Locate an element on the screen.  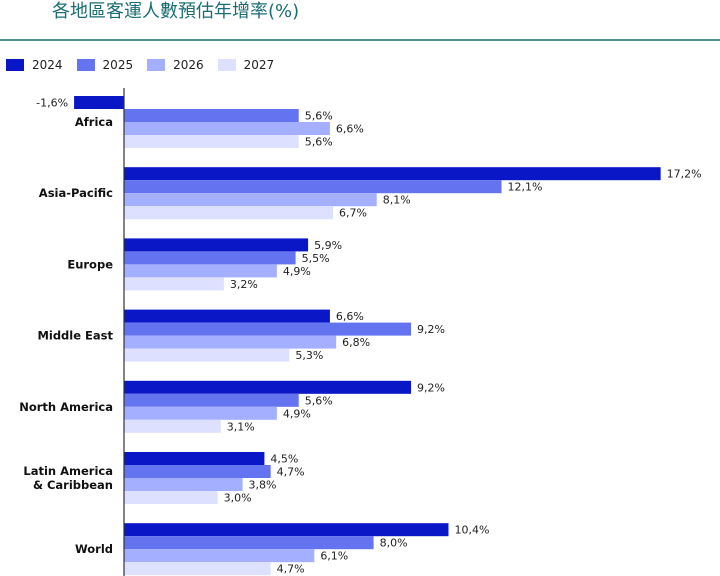
bar-asia-pacific-2027 is located at coordinates (229, 213).